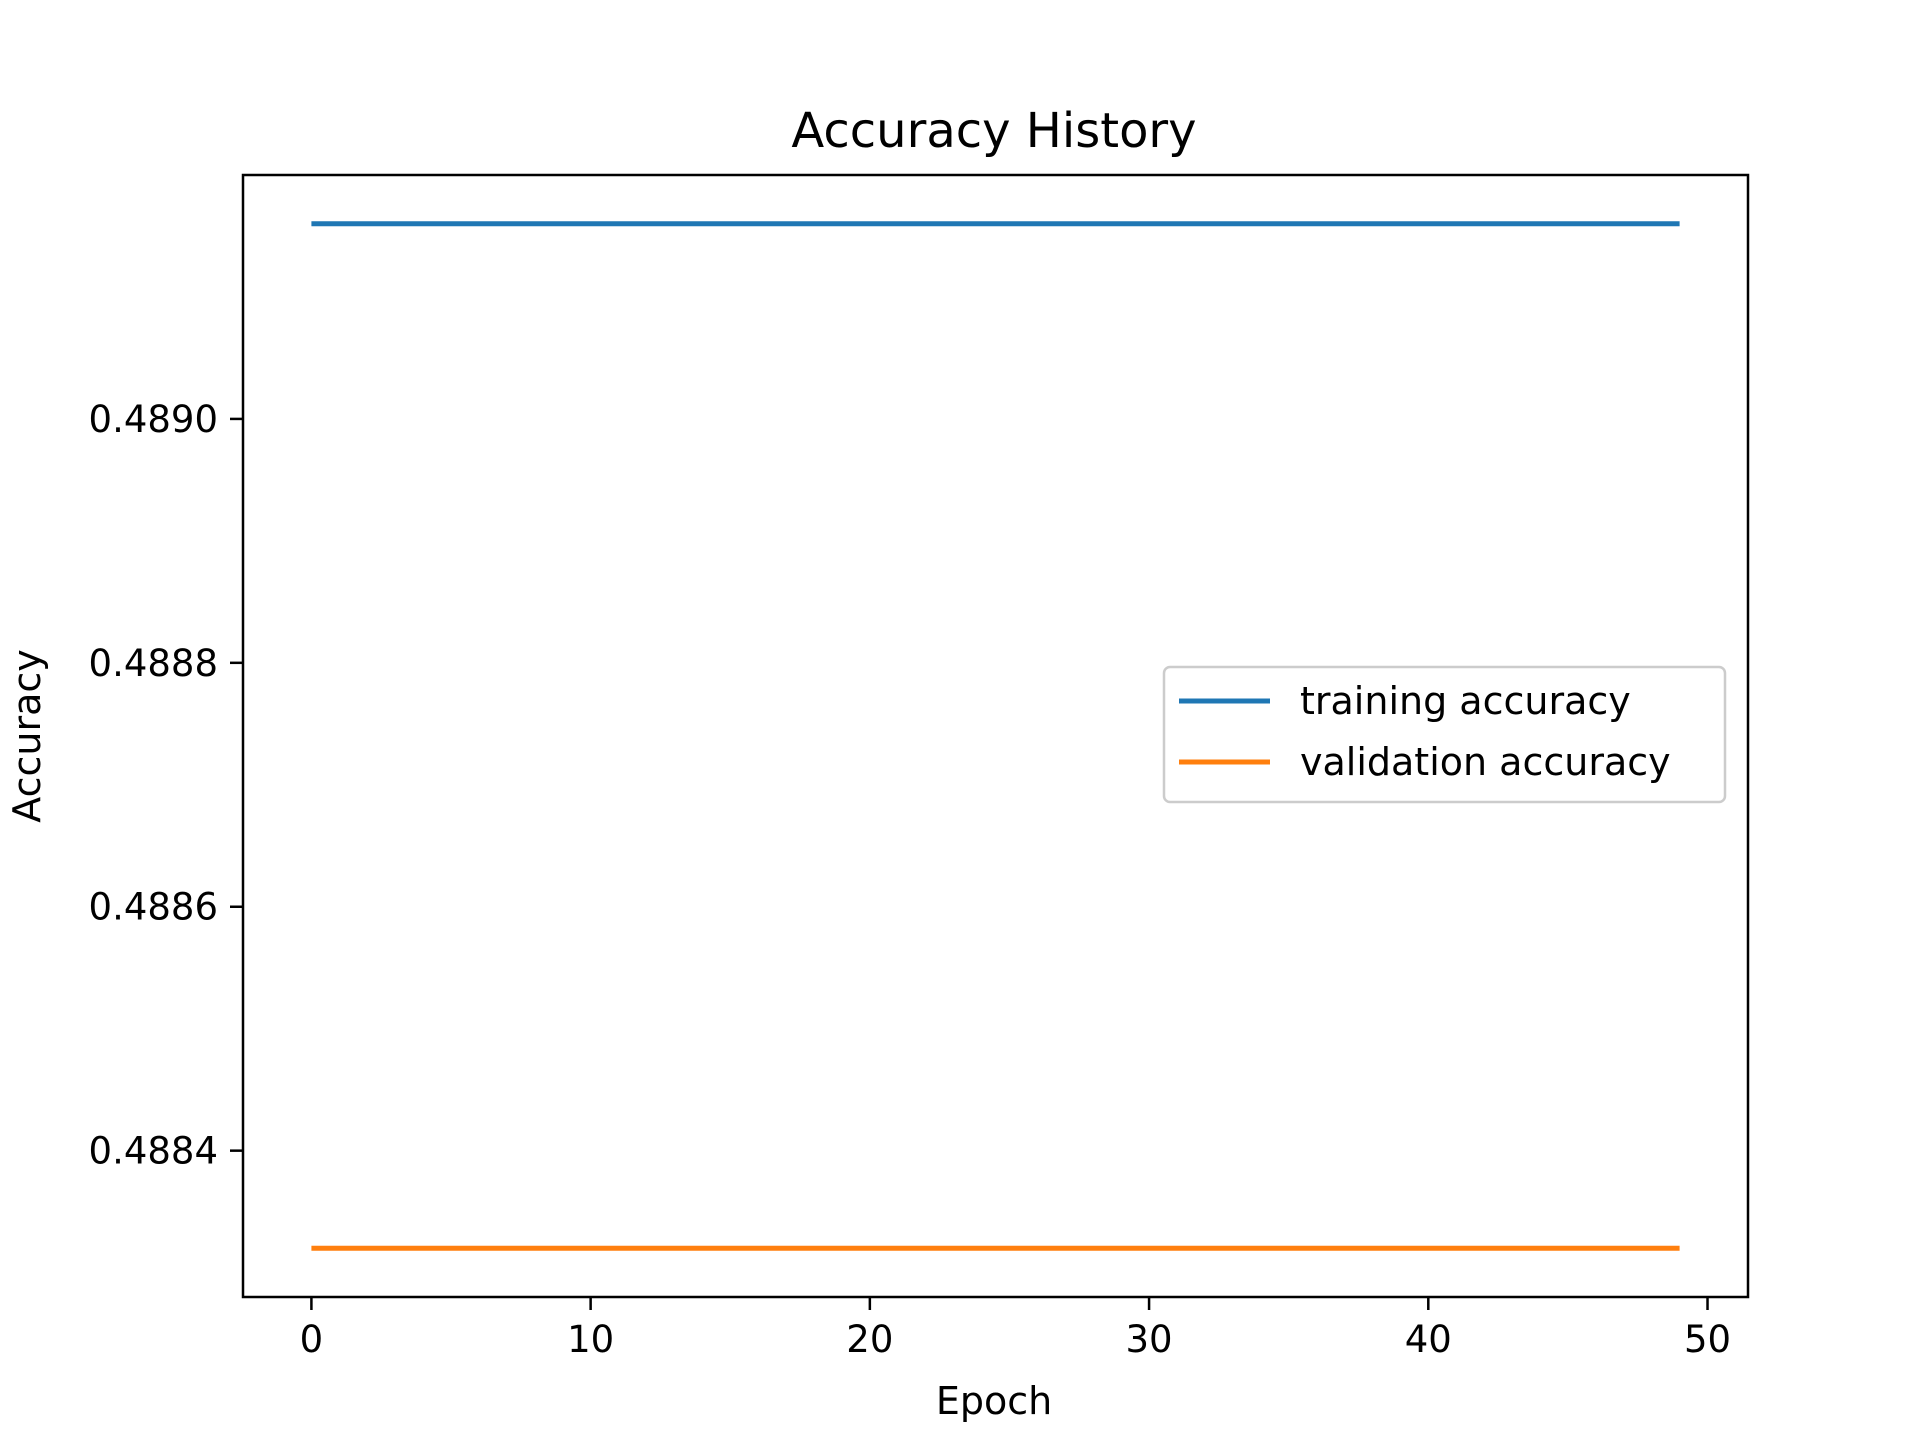  Describe the element at coordinates (1485, 762) in the screenshot. I see `legend-label-validation: validation accuracy` at that location.